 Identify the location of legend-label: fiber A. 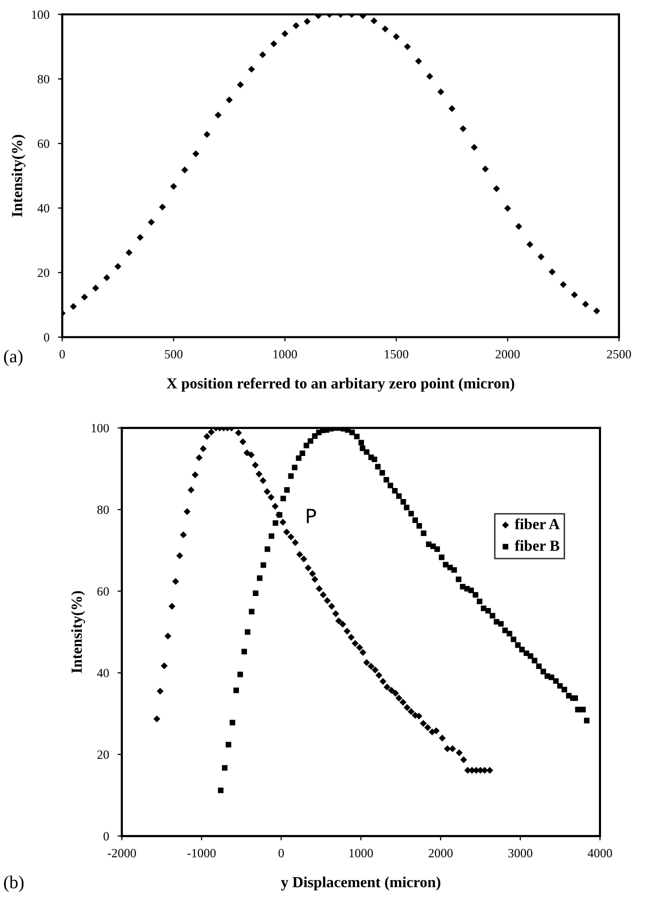
(537, 524).